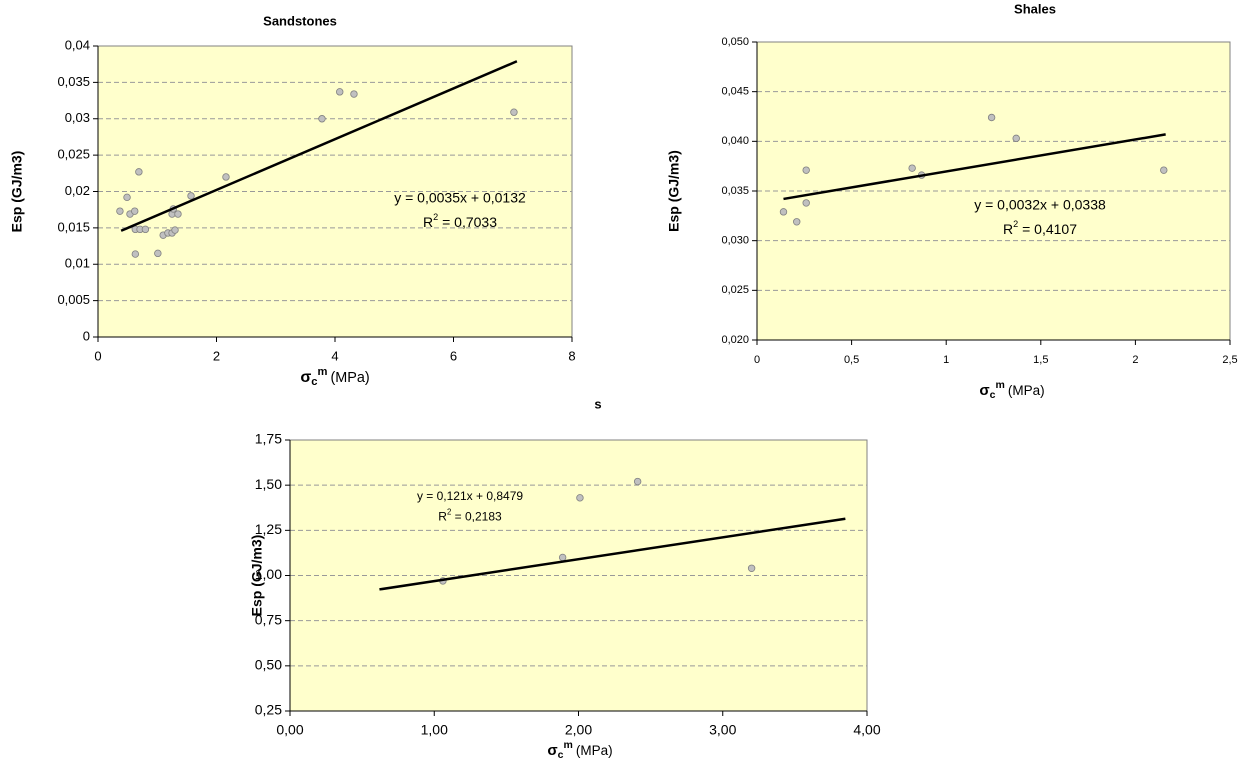  Describe the element at coordinates (434, 730) in the screenshot. I see `x-tick-label: 1,00` at that location.